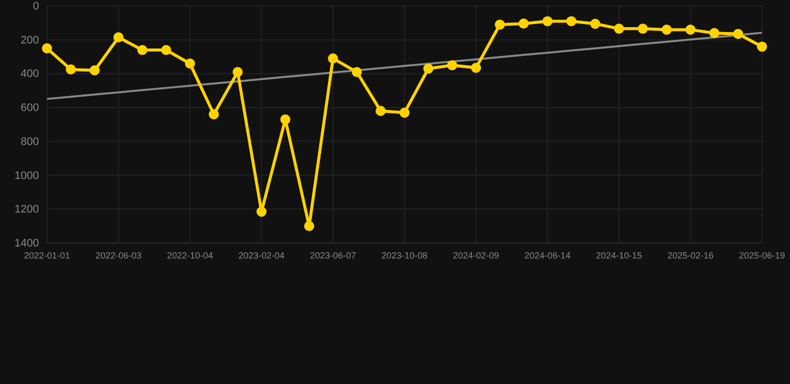  I want to click on x-tick-label: 2025-02-16, so click(690, 255).